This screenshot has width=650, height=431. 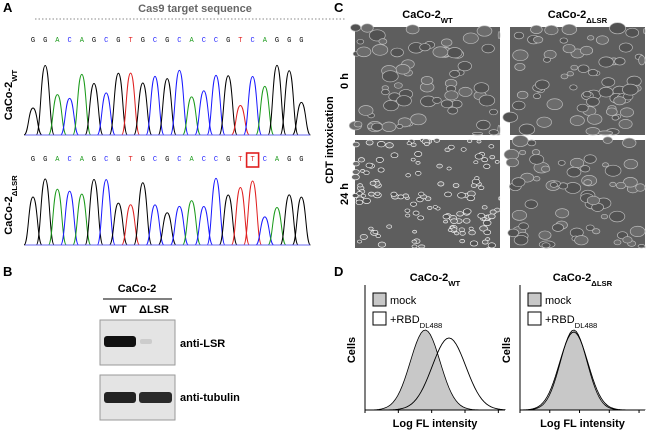 What do you see at coordinates (416, 322) in the screenshot?
I see `label: +RBDDL488` at bounding box center [416, 322].